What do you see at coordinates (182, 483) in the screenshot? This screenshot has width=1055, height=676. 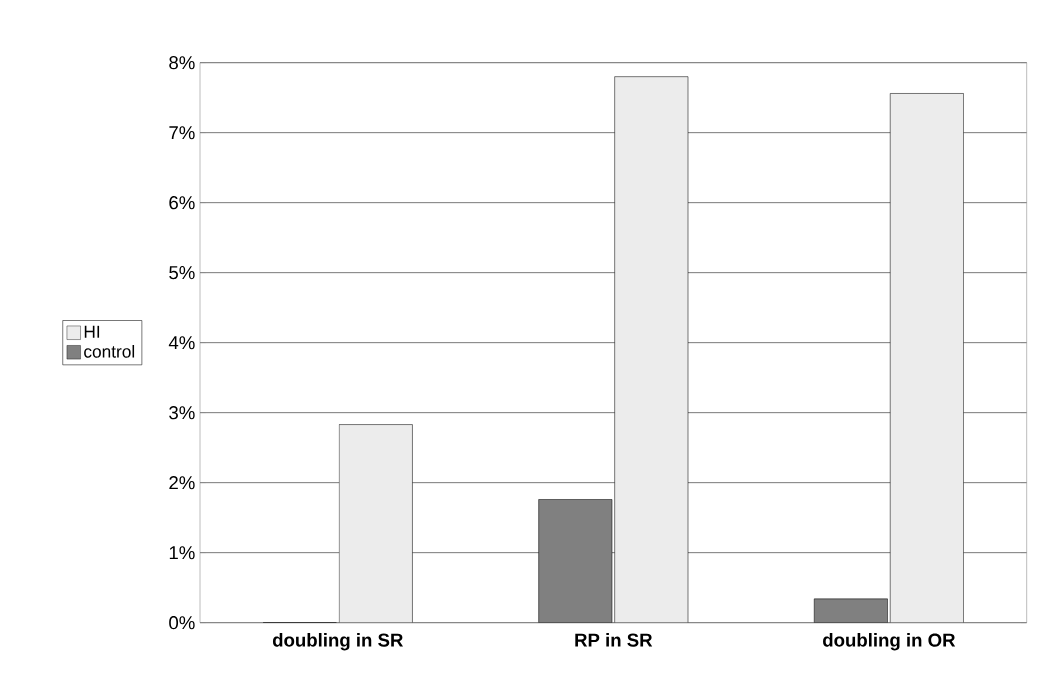 I see `y-tick-label: 2%` at bounding box center [182, 483].